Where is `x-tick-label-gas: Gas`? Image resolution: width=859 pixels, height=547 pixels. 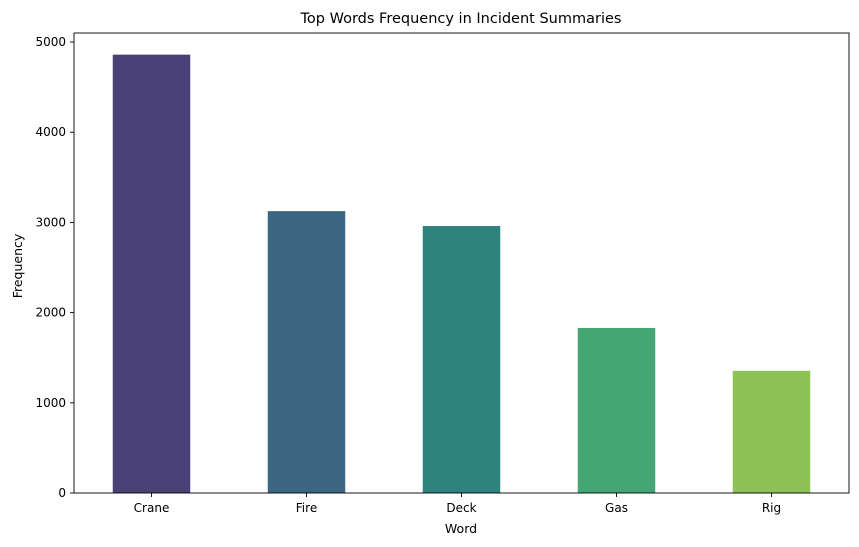 x-tick-label-gas: Gas is located at coordinates (616, 508).